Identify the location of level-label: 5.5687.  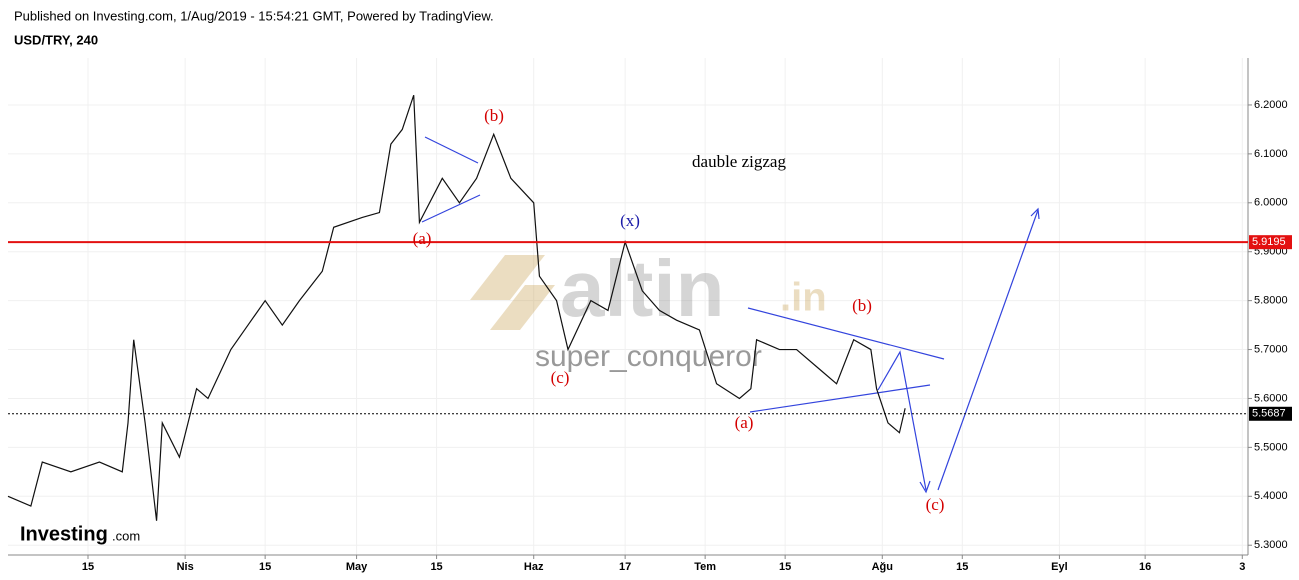
(1269, 414).